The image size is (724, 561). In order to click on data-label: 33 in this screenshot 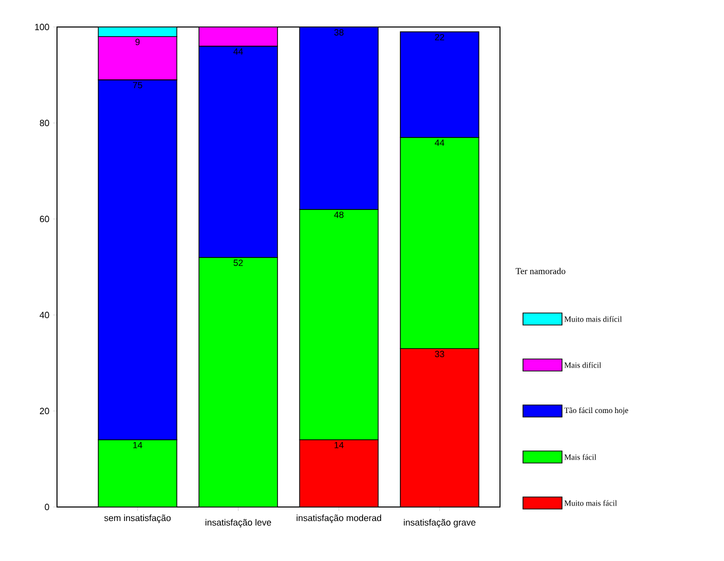, I will do `click(439, 354)`.